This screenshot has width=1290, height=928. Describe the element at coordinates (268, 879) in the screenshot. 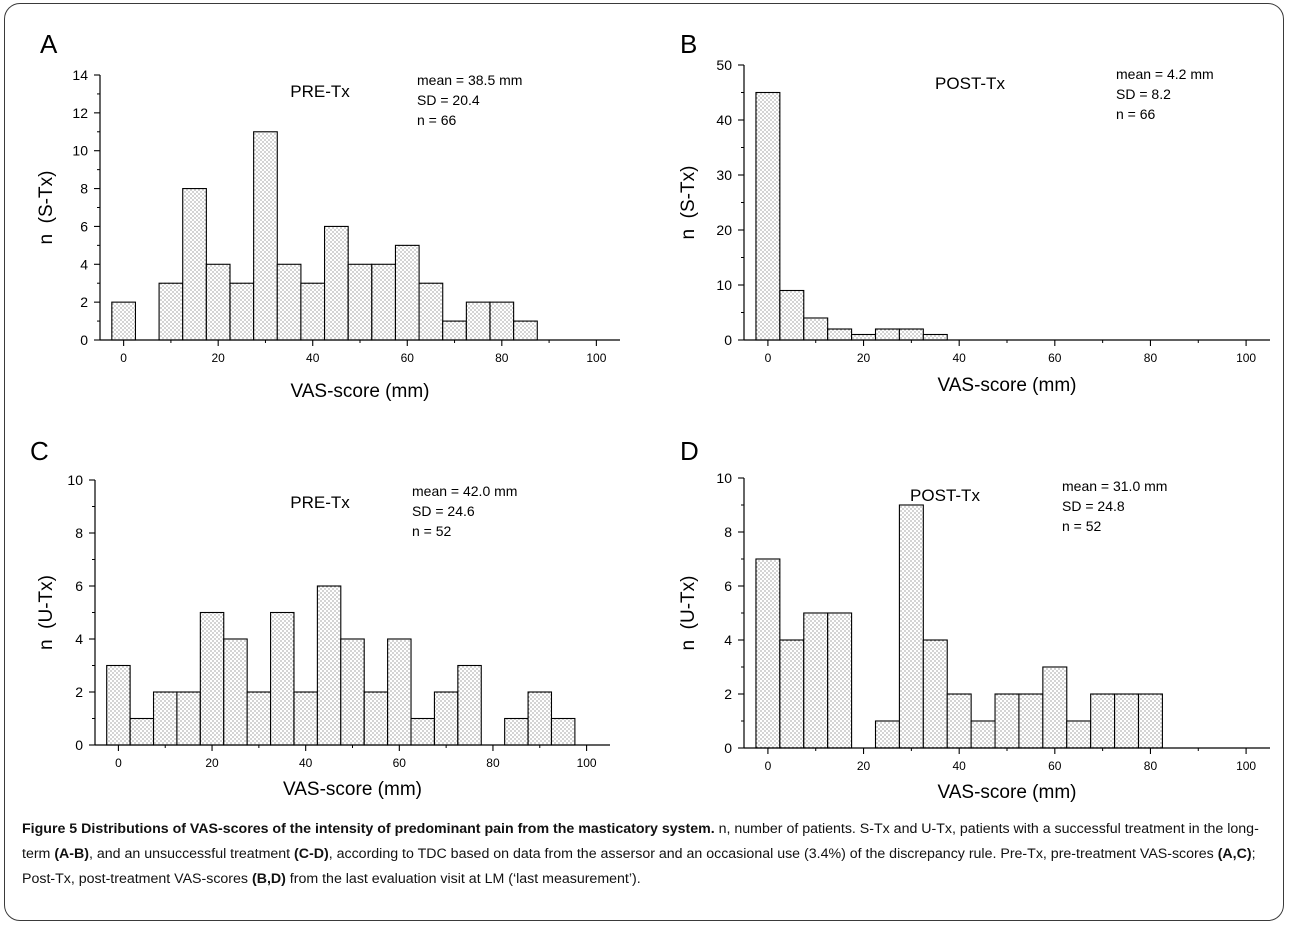

I see `caption-panel-ref: (B,D)` at that location.